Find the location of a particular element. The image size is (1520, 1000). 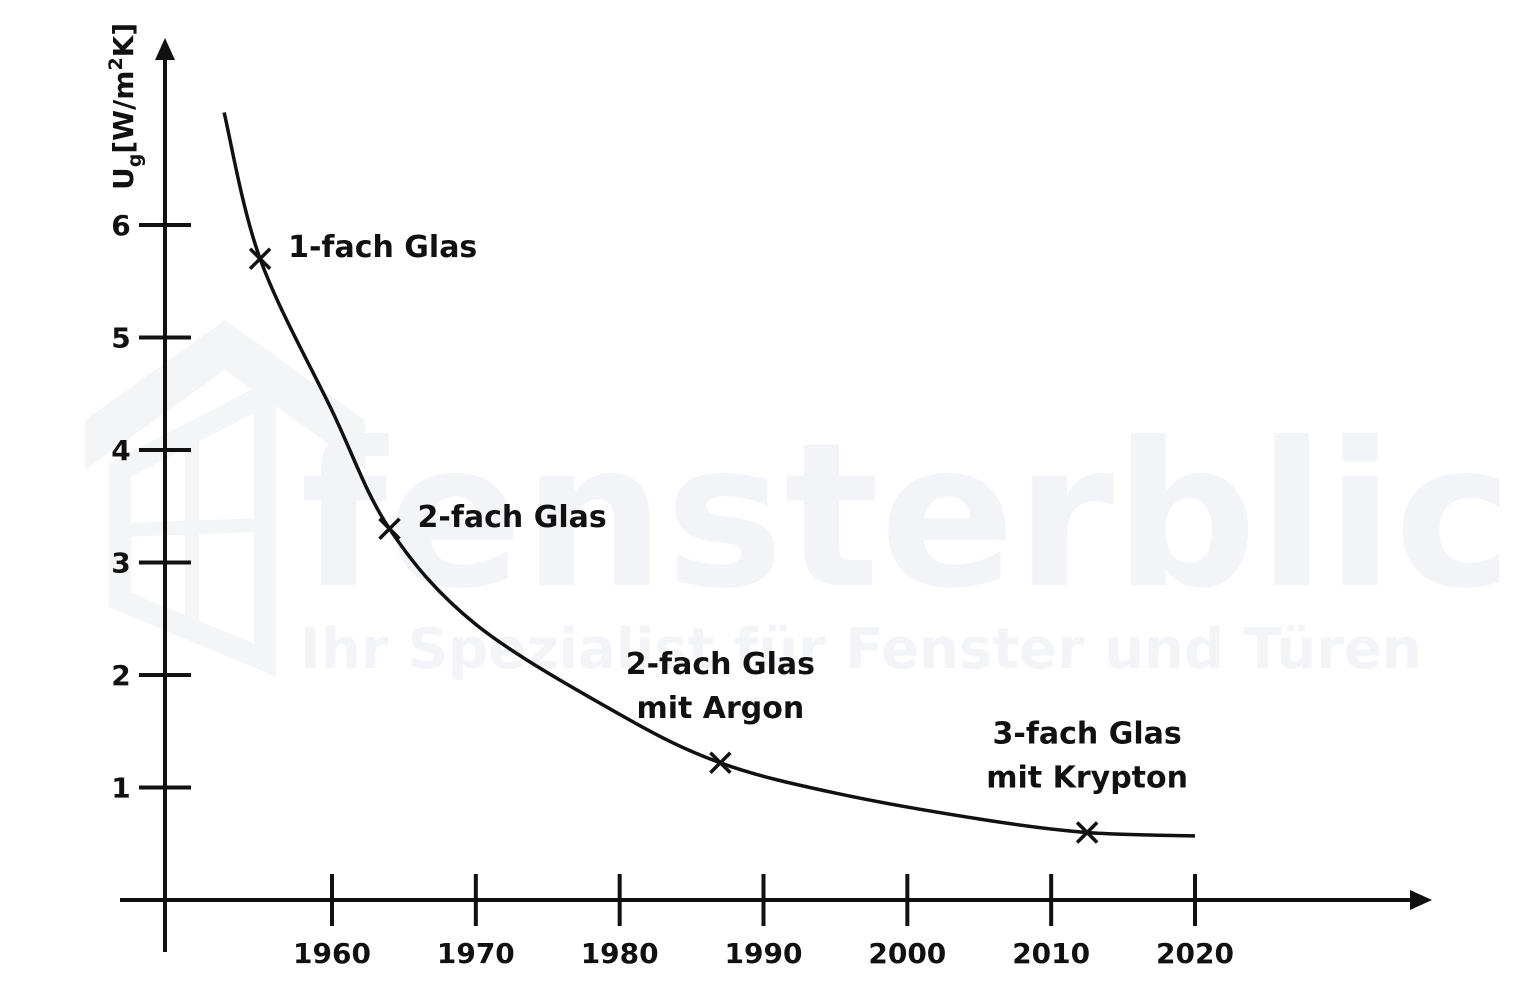

y-axis-label-symbol: U is located at coordinates (123, 178).